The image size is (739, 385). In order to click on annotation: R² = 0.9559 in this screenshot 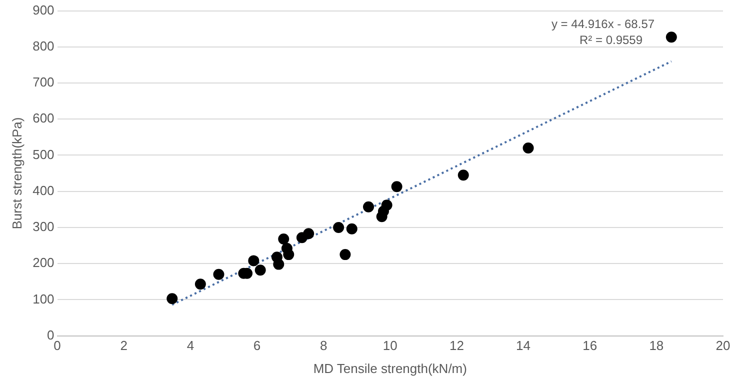, I will do `click(611, 40)`.